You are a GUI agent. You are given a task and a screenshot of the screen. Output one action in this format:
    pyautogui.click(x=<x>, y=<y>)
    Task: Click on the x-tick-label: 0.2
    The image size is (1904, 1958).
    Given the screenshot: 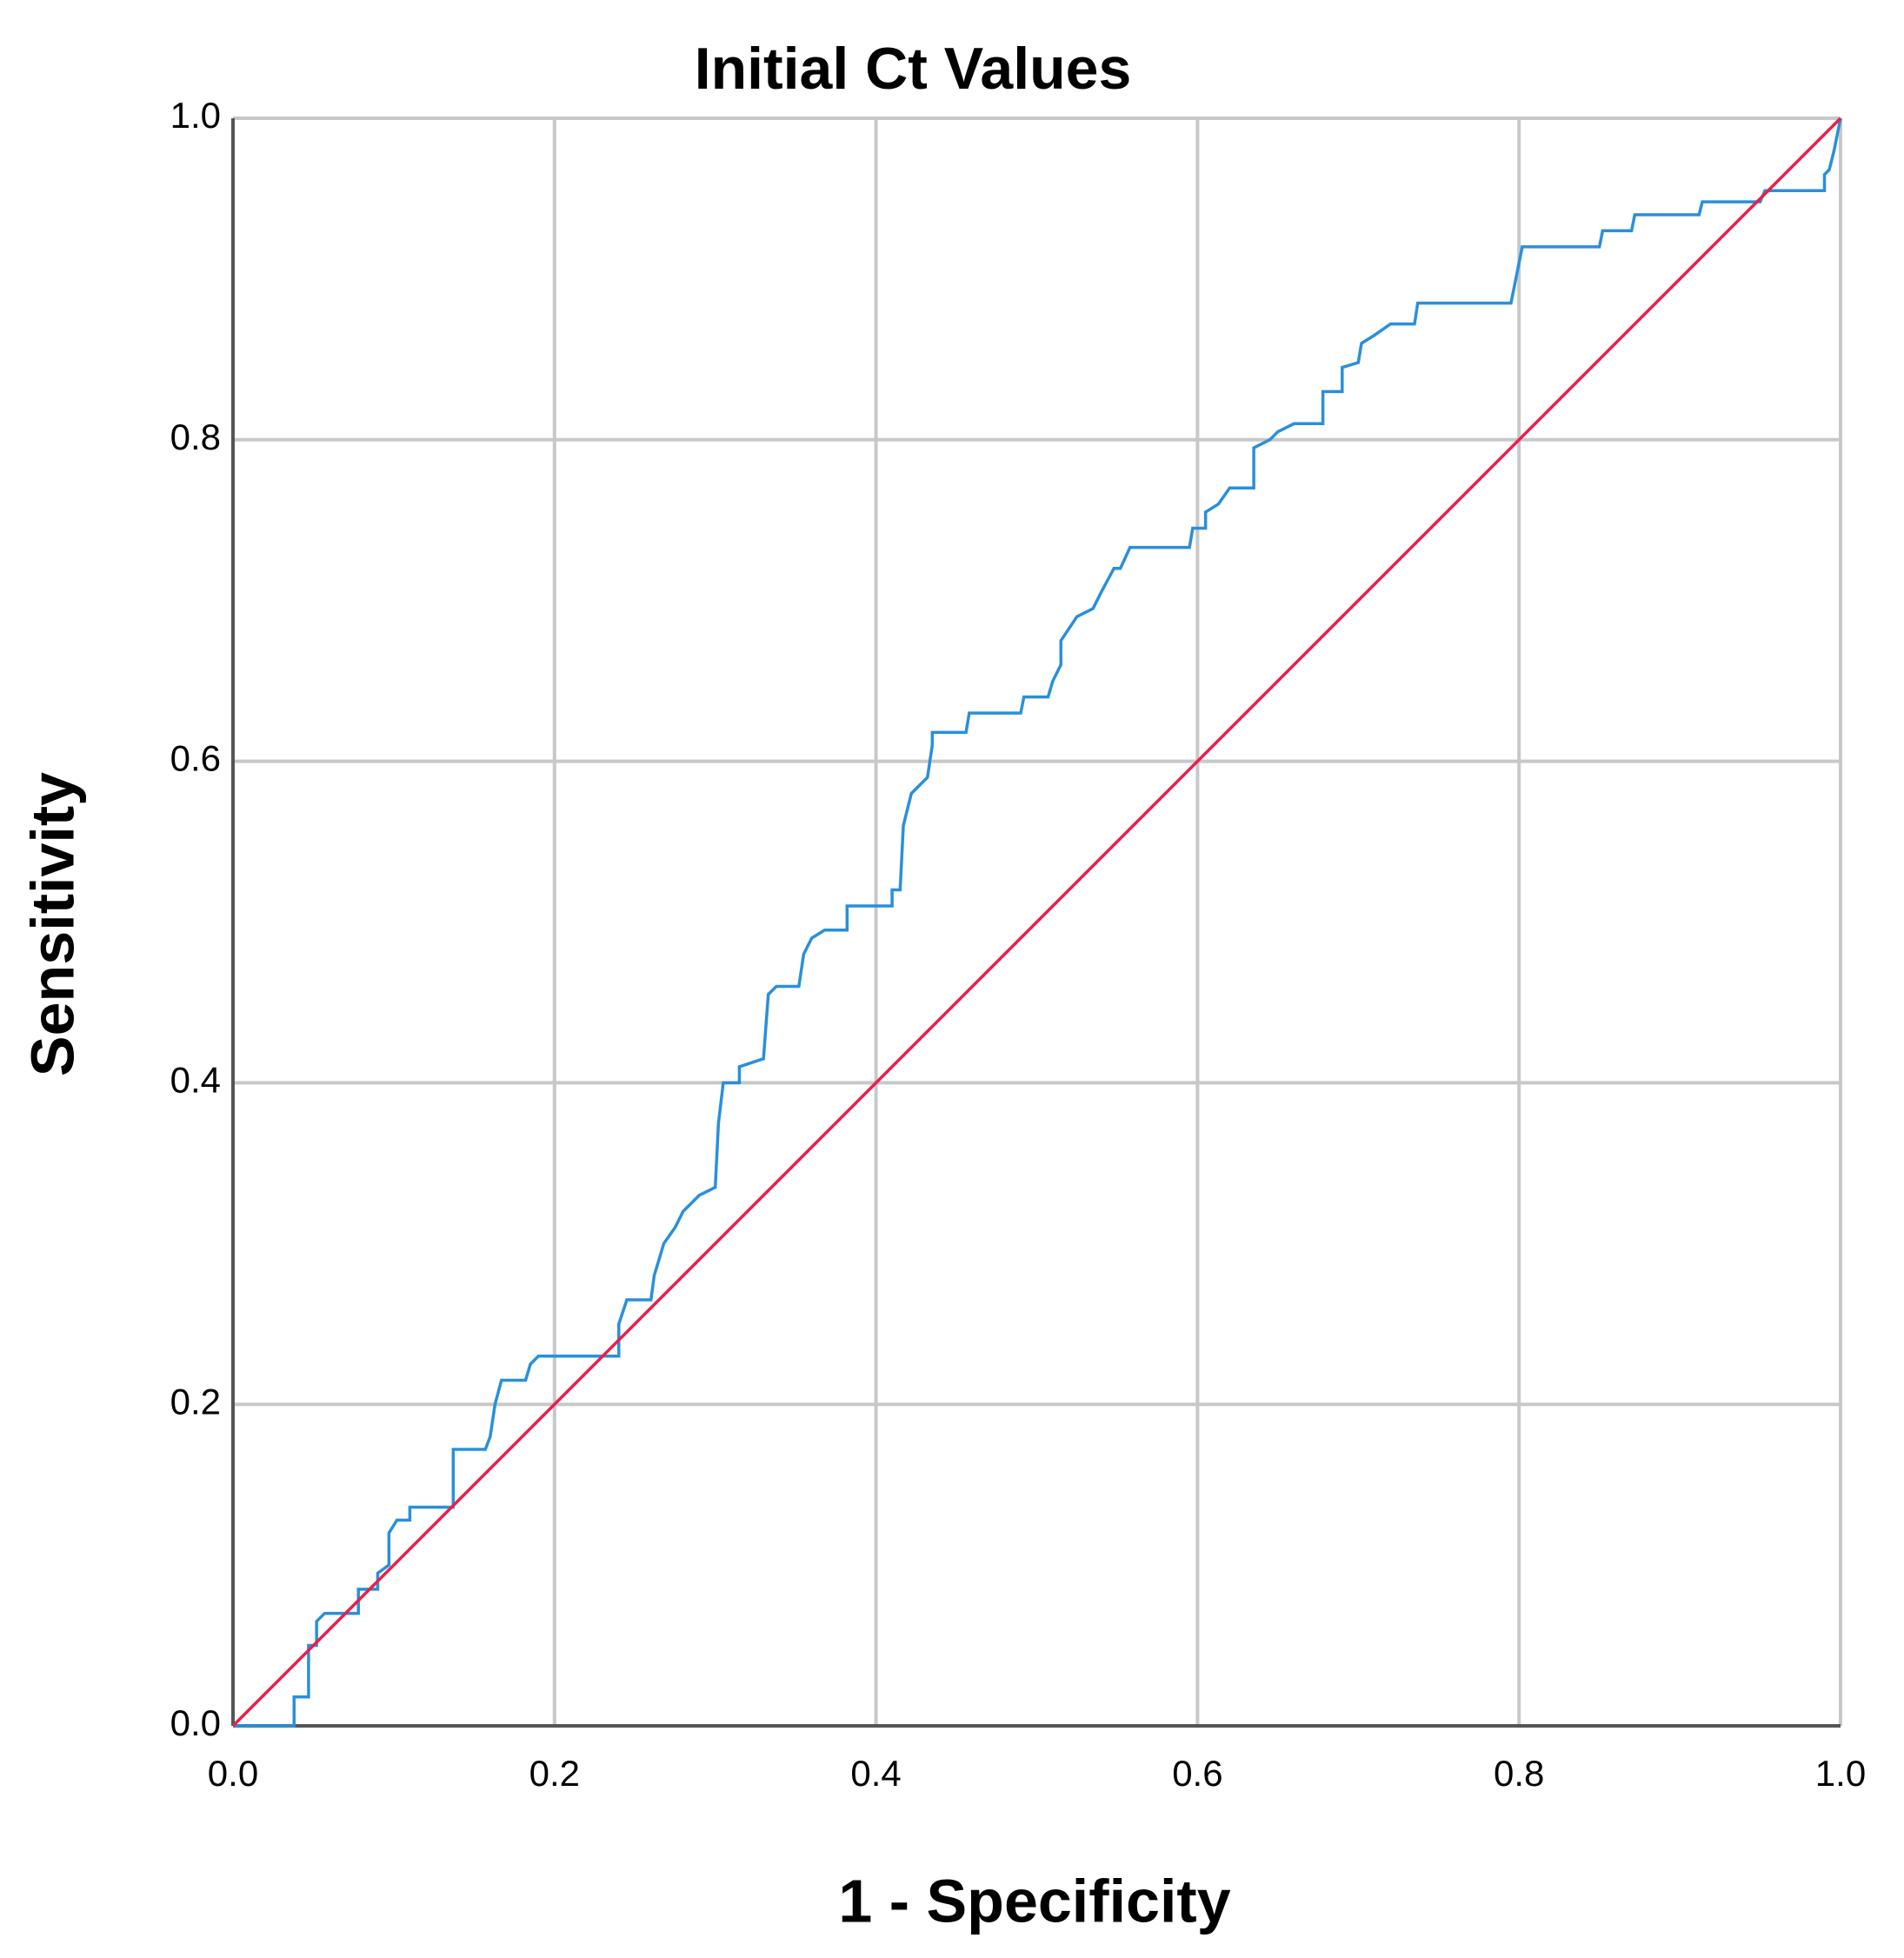 What is the action you would take?
    pyautogui.click(x=554, y=1773)
    